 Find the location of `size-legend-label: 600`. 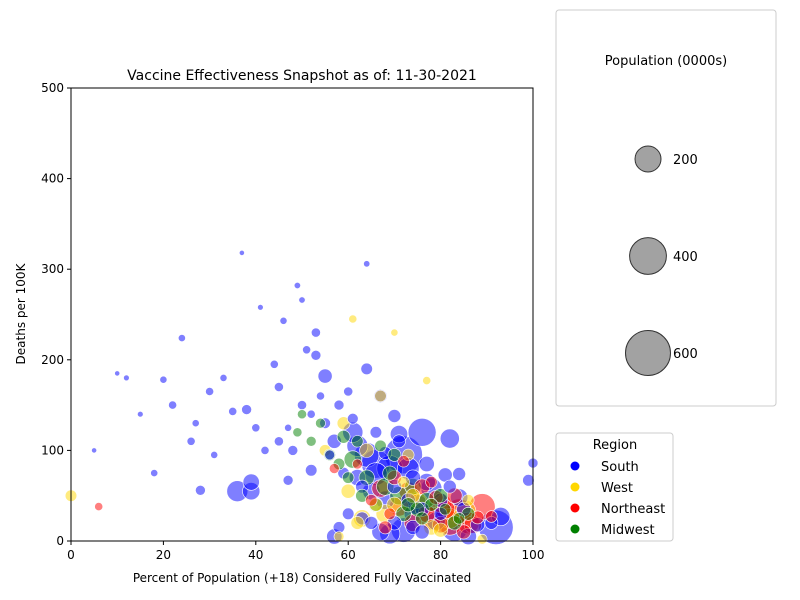

size-legend-label: 600 is located at coordinates (685, 354).